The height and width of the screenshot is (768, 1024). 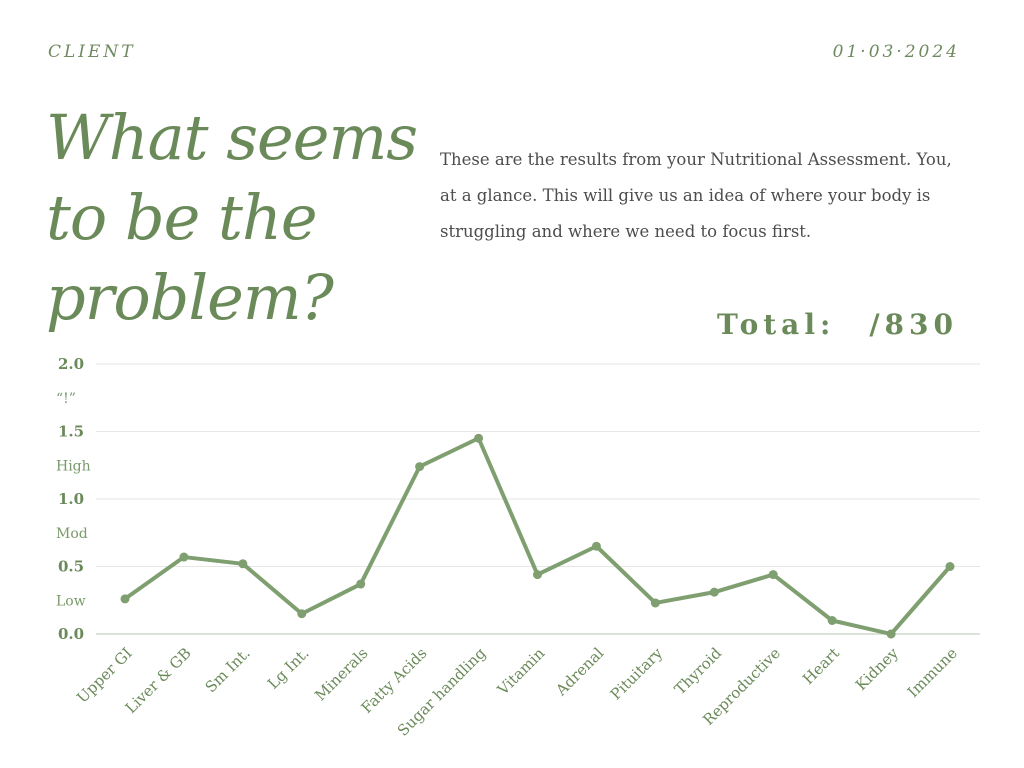 I want to click on y-level-labels: Low Mod High “!”, so click(x=73, y=500).